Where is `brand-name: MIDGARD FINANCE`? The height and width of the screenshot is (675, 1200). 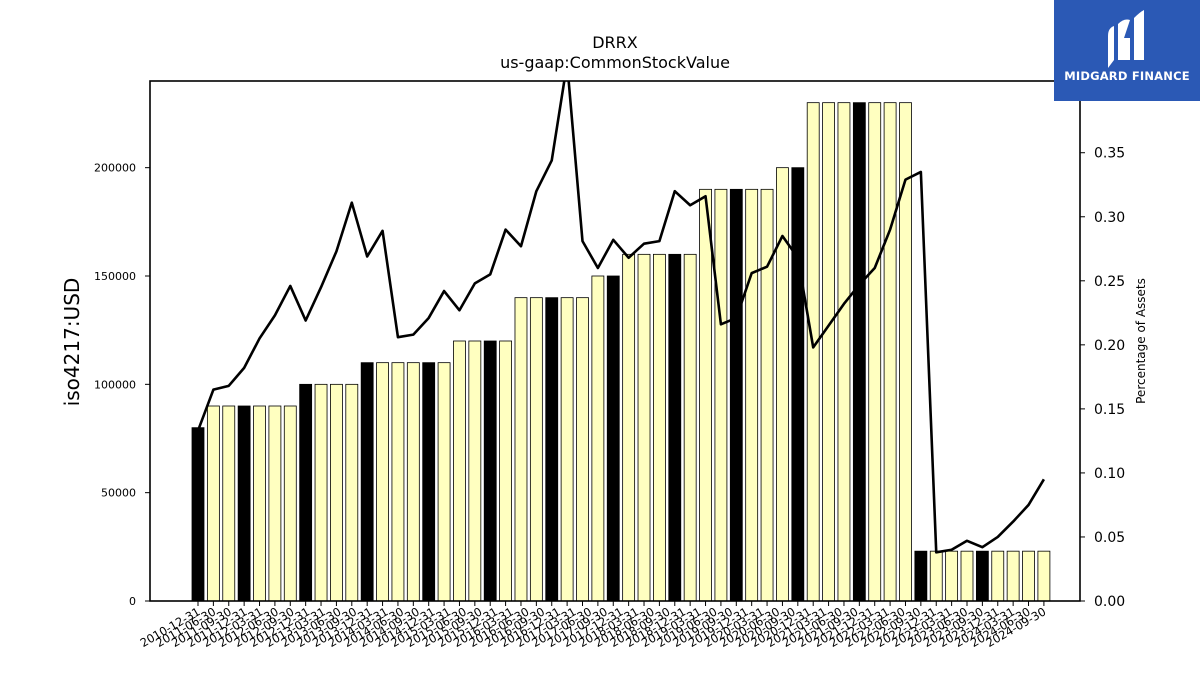
brand-name: MIDGARD FINANCE is located at coordinates (1127, 76).